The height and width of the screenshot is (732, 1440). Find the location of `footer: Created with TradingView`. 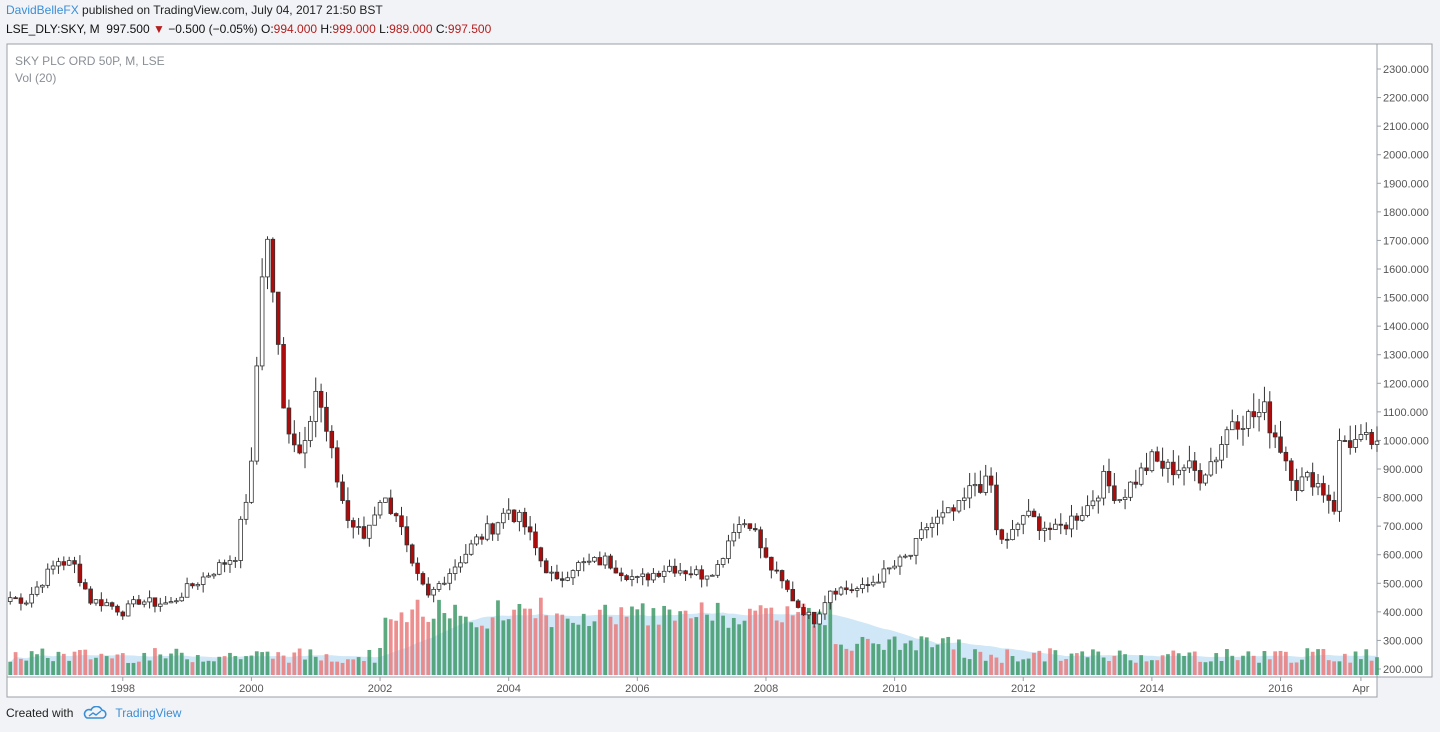

footer: Created with TradingView is located at coordinates (93, 713).